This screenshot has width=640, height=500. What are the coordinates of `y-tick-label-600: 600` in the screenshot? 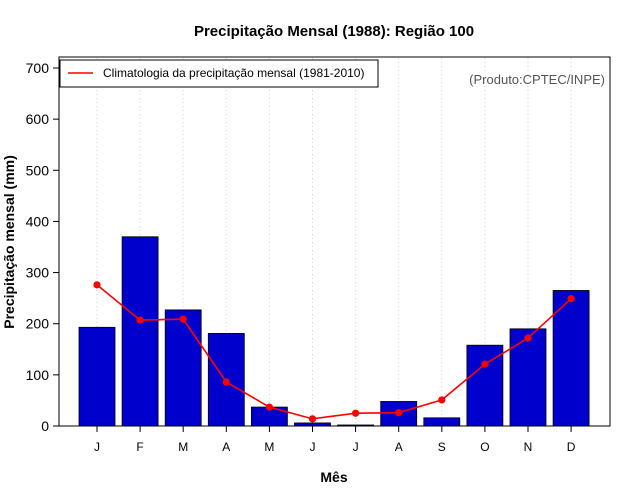 It's located at (38, 119).